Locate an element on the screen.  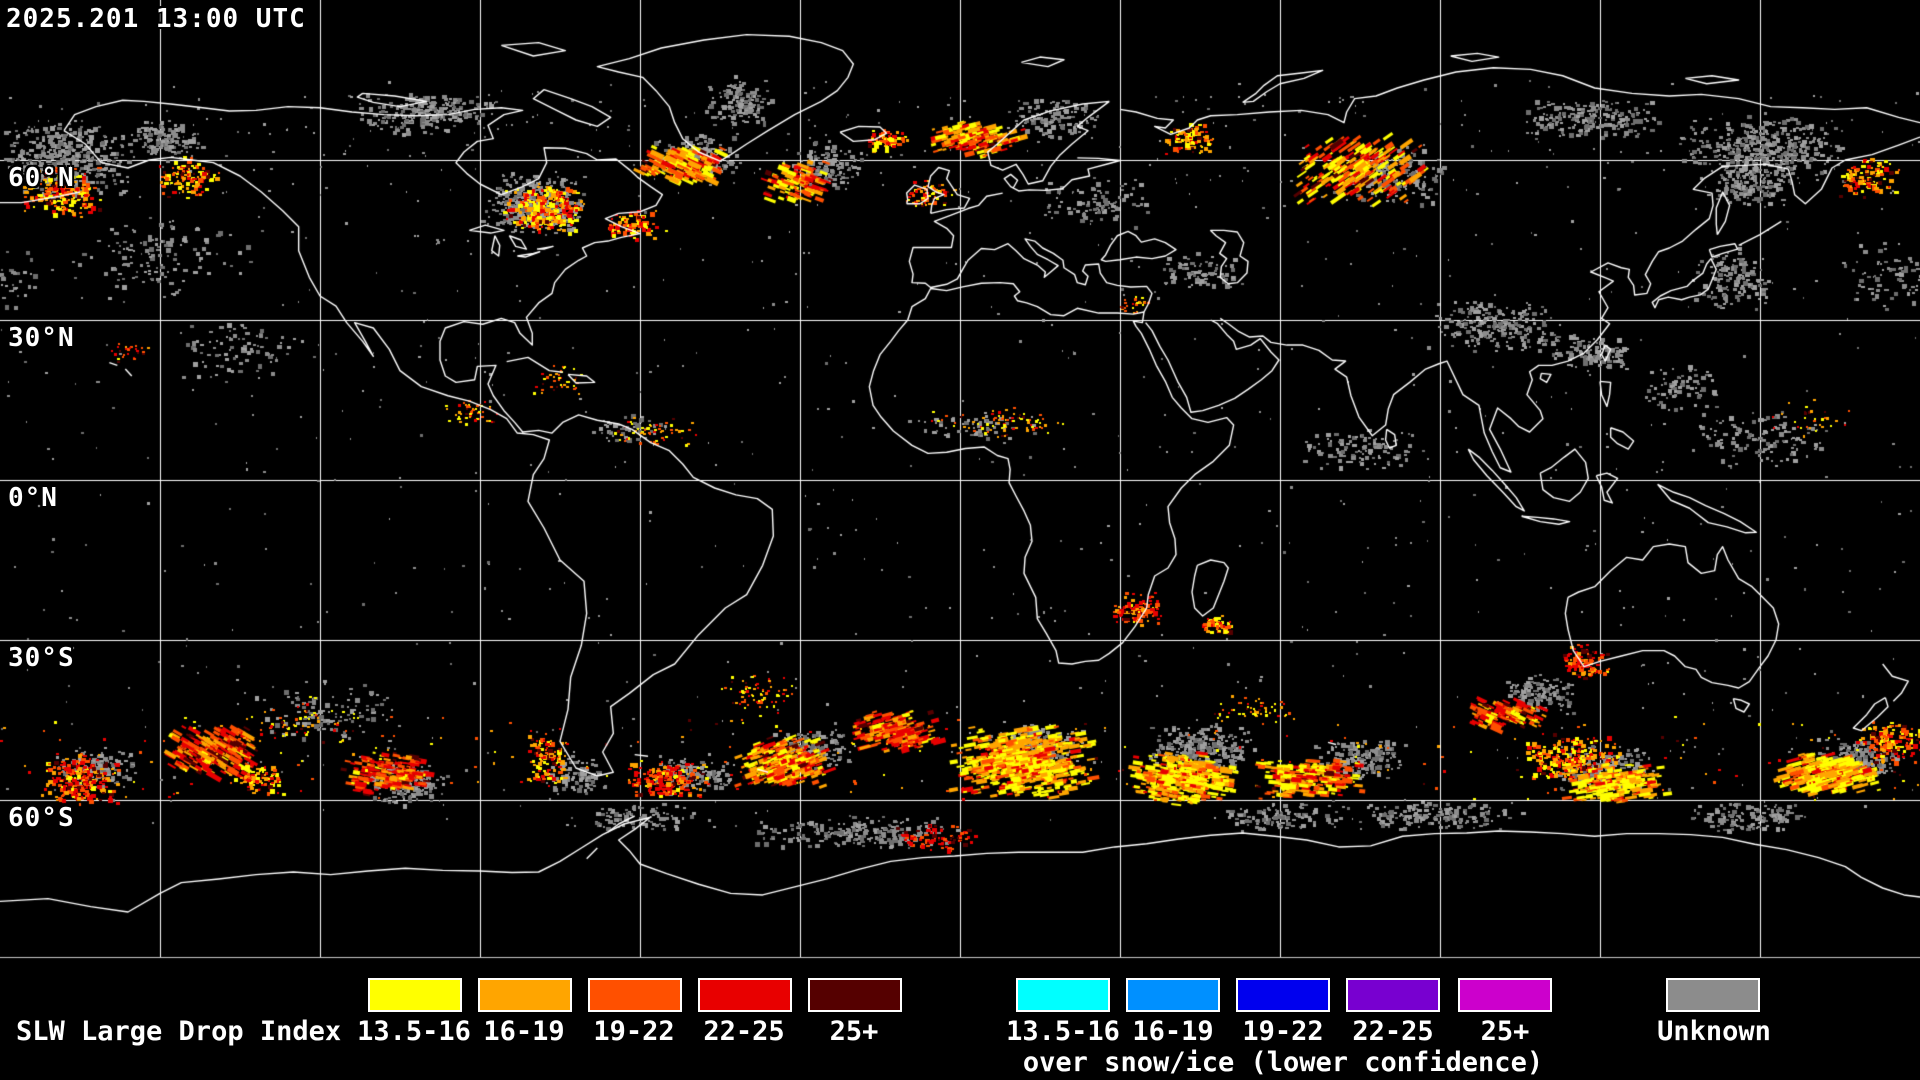
swatch-snow-25plus is located at coordinates (1505, 995).